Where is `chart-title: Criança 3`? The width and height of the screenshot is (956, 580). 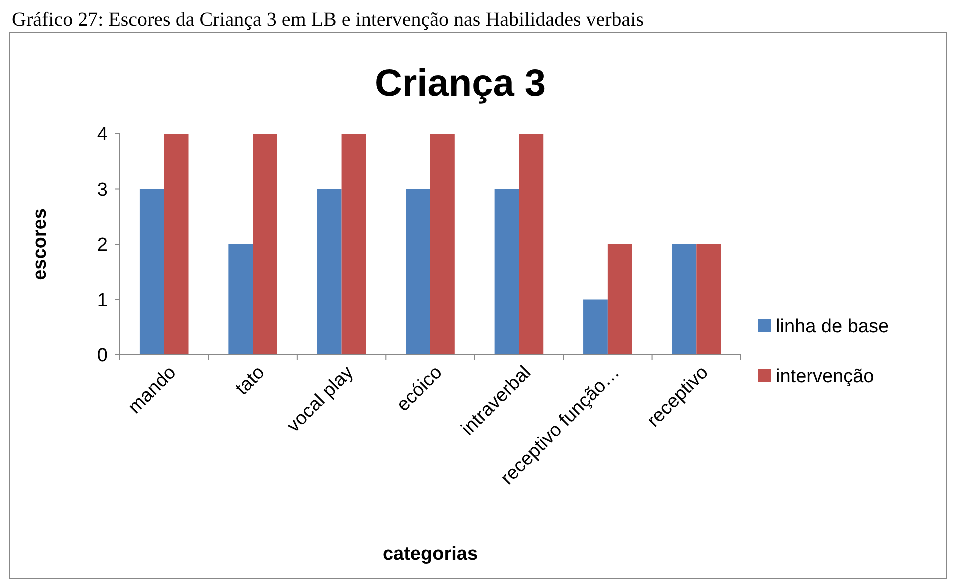
chart-title: Criança 3 is located at coordinates (460, 84).